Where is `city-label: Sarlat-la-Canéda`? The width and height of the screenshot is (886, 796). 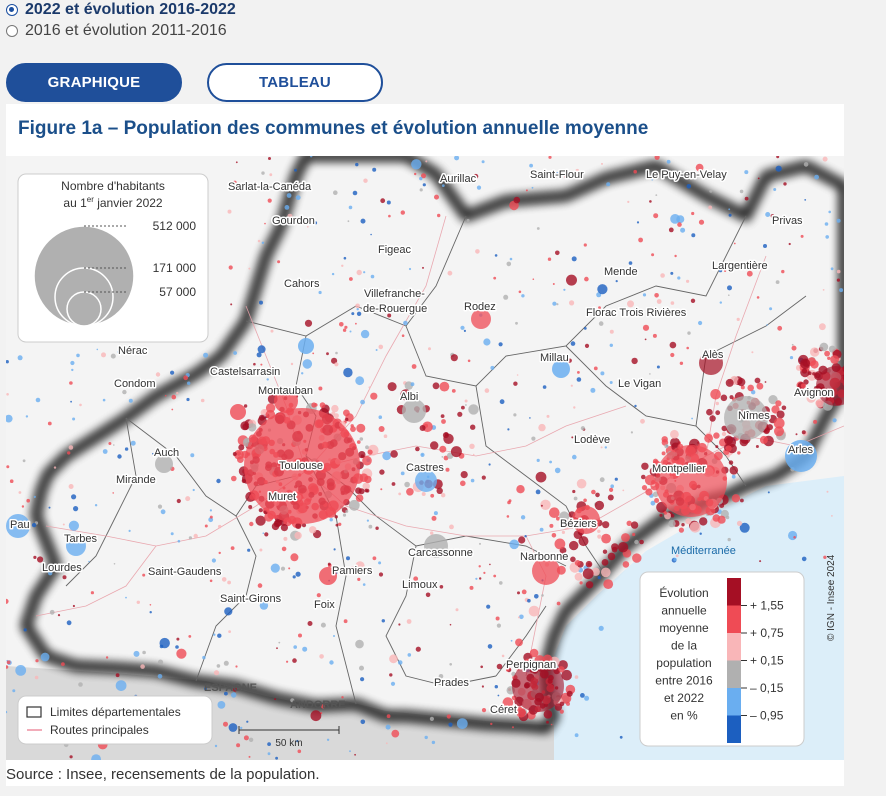 city-label: Sarlat-la-Canéda is located at coordinates (270, 187).